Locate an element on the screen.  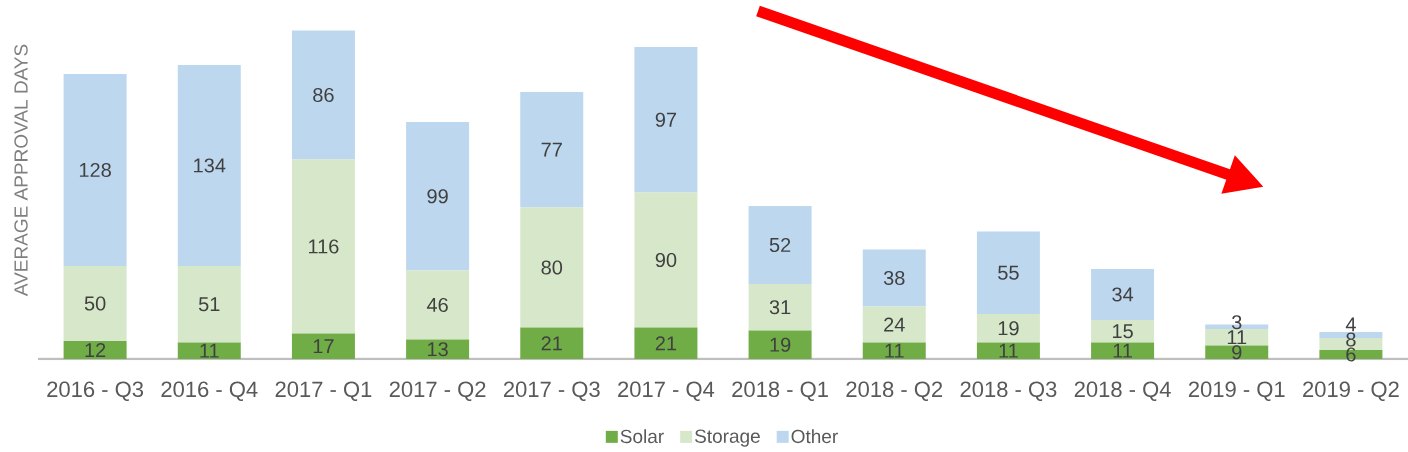
x-tick-label: 2017 - Q4 is located at coordinates (666, 391).